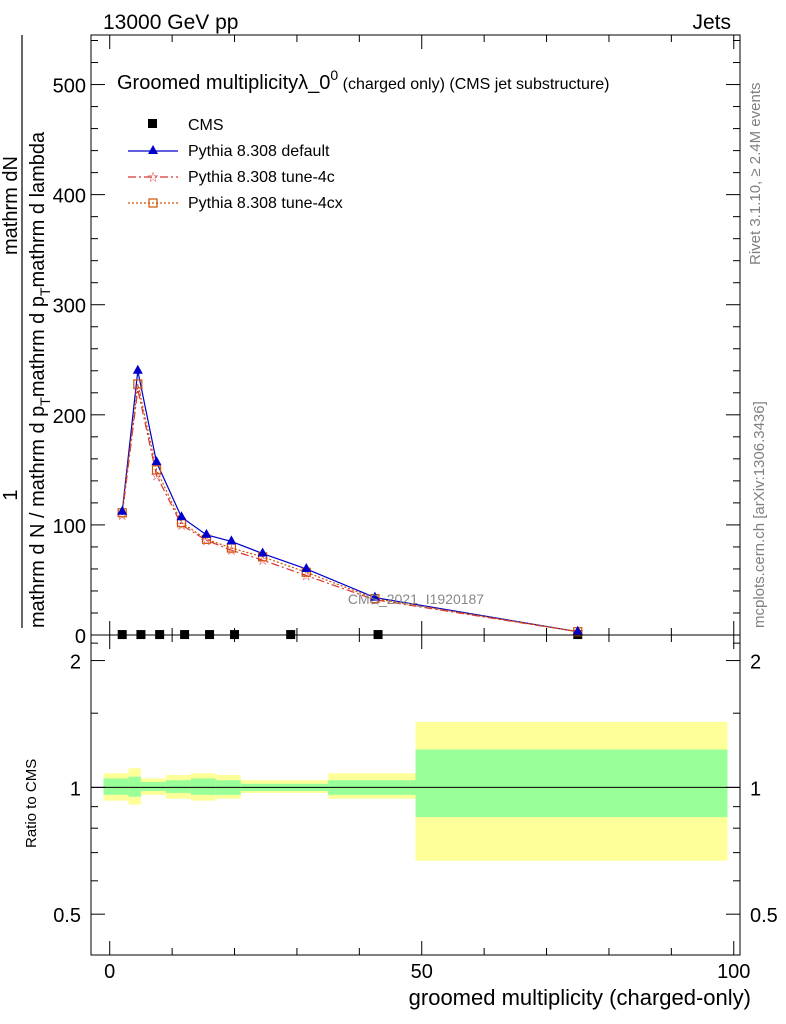 The image size is (786, 1024). What do you see at coordinates (75, 663) in the screenshot?
I see `ratio-y-tick-label-left: 2` at bounding box center [75, 663].